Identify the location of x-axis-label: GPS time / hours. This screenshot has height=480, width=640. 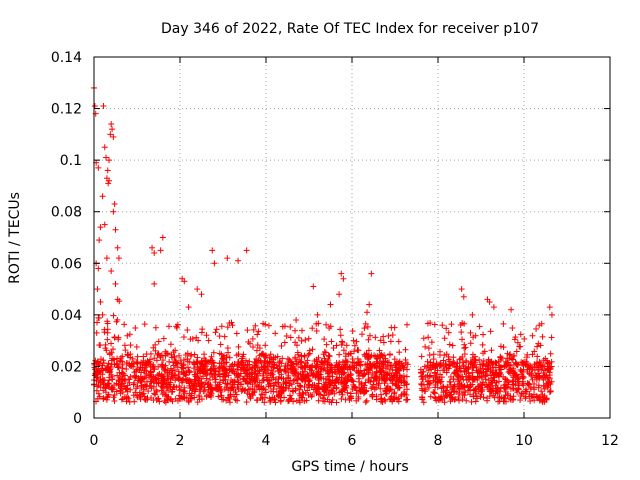
(349, 467).